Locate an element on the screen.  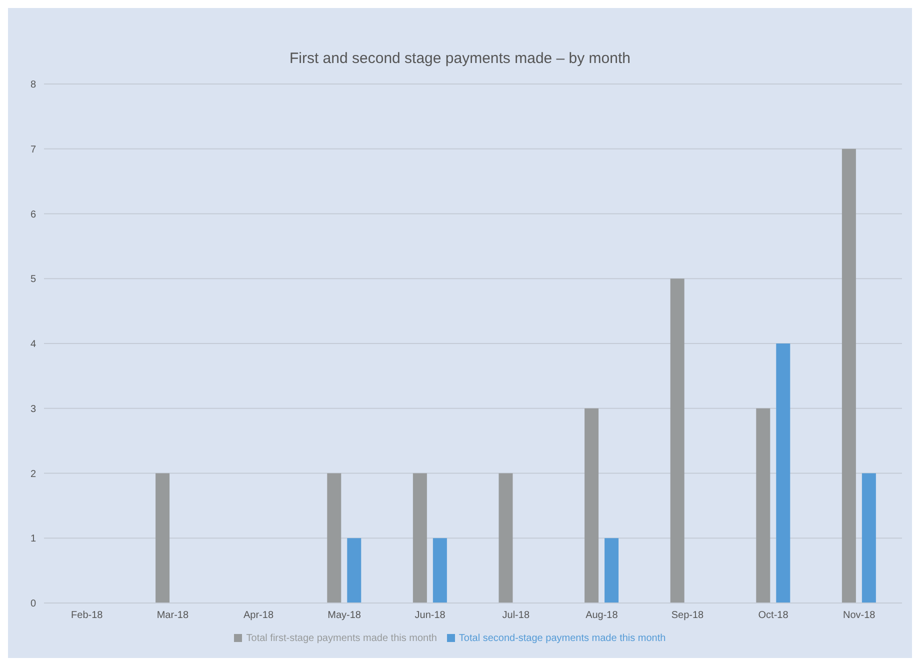
y-tick-label: 6 is located at coordinates (33, 214).